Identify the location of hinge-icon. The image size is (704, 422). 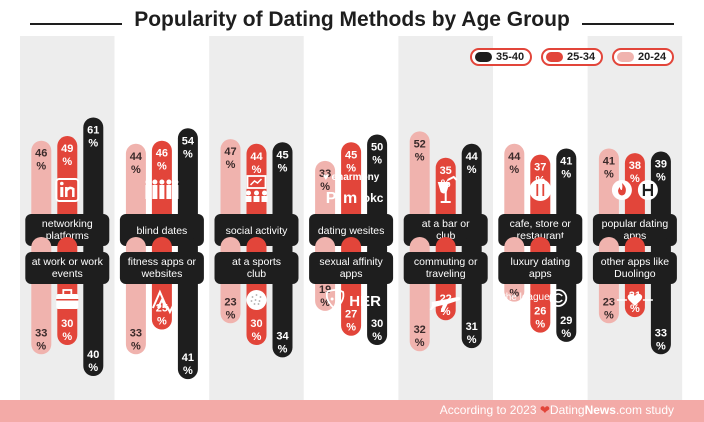
(647, 190).